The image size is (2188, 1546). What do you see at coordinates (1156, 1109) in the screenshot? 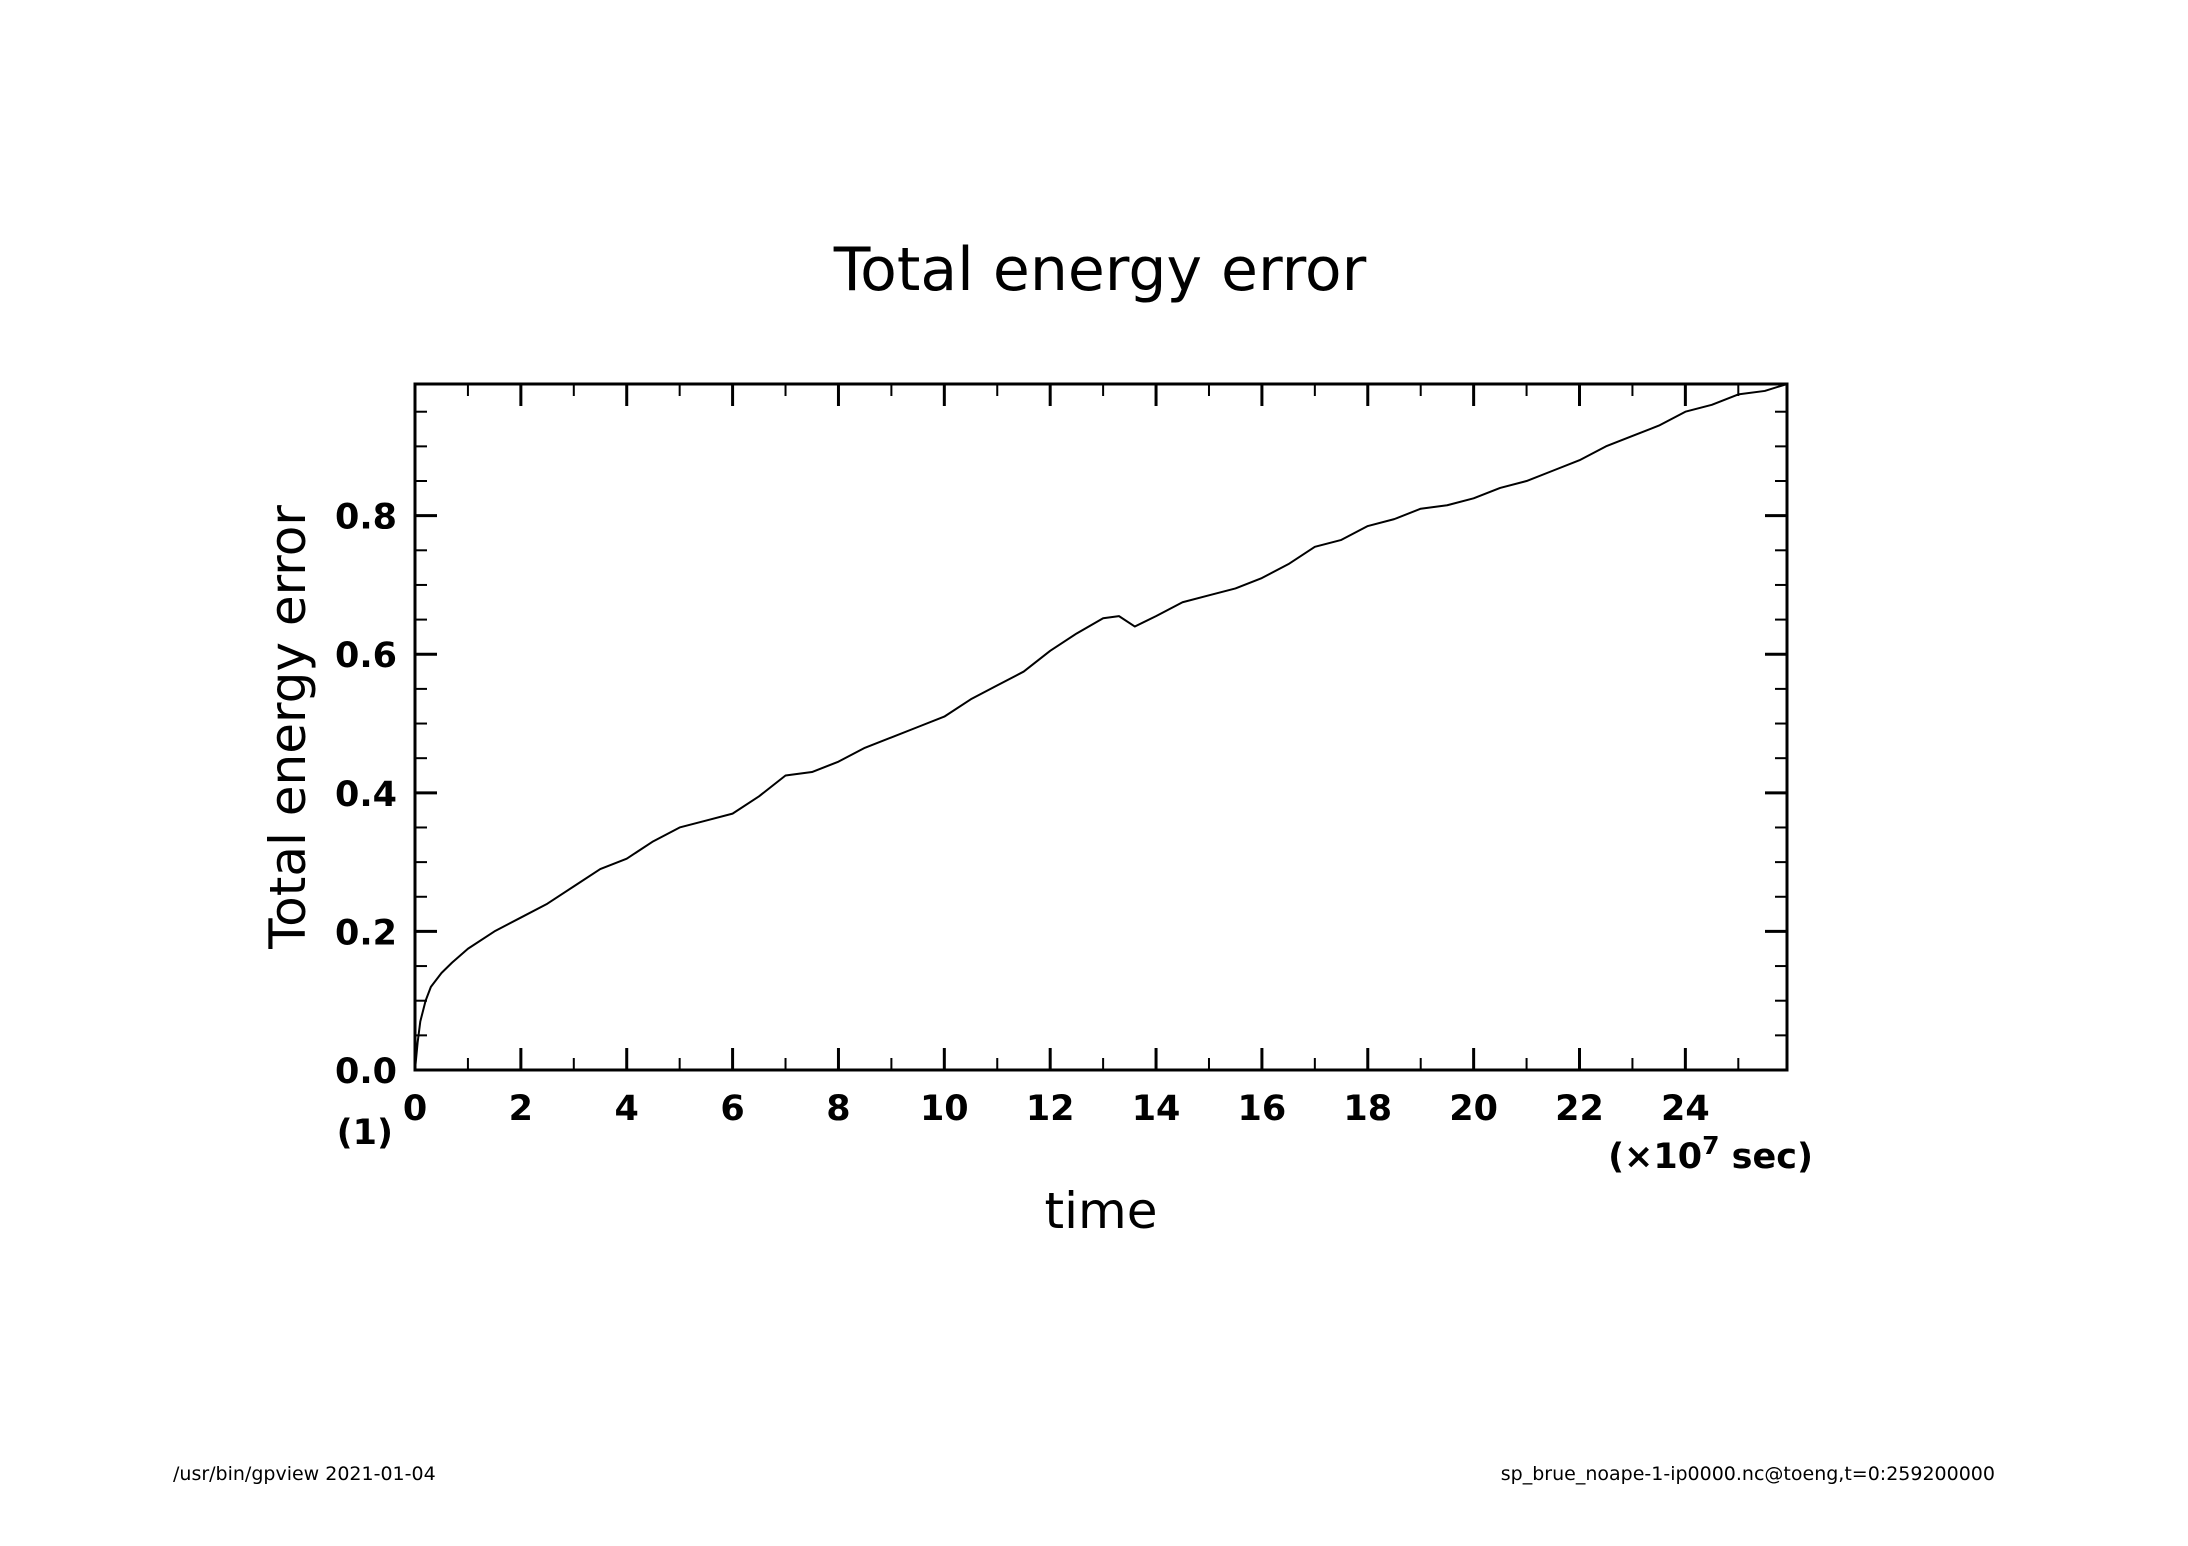
I see `x-tick-label: 14` at bounding box center [1156, 1109].